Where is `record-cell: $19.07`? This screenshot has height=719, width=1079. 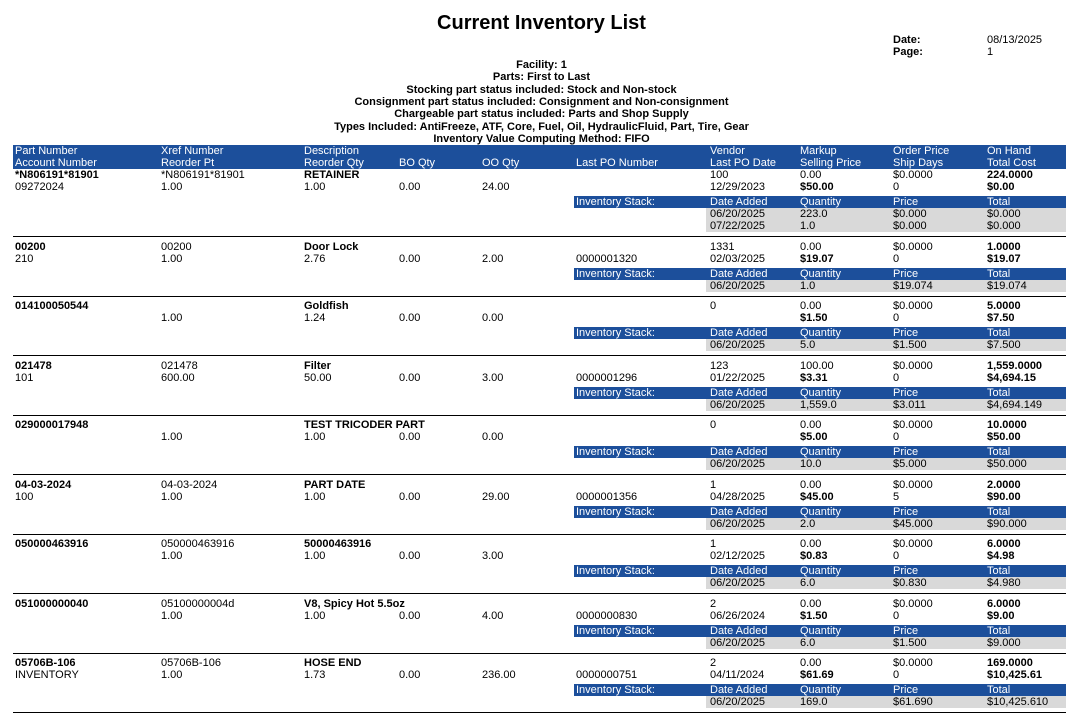
record-cell: $19.07 is located at coordinates (817, 258).